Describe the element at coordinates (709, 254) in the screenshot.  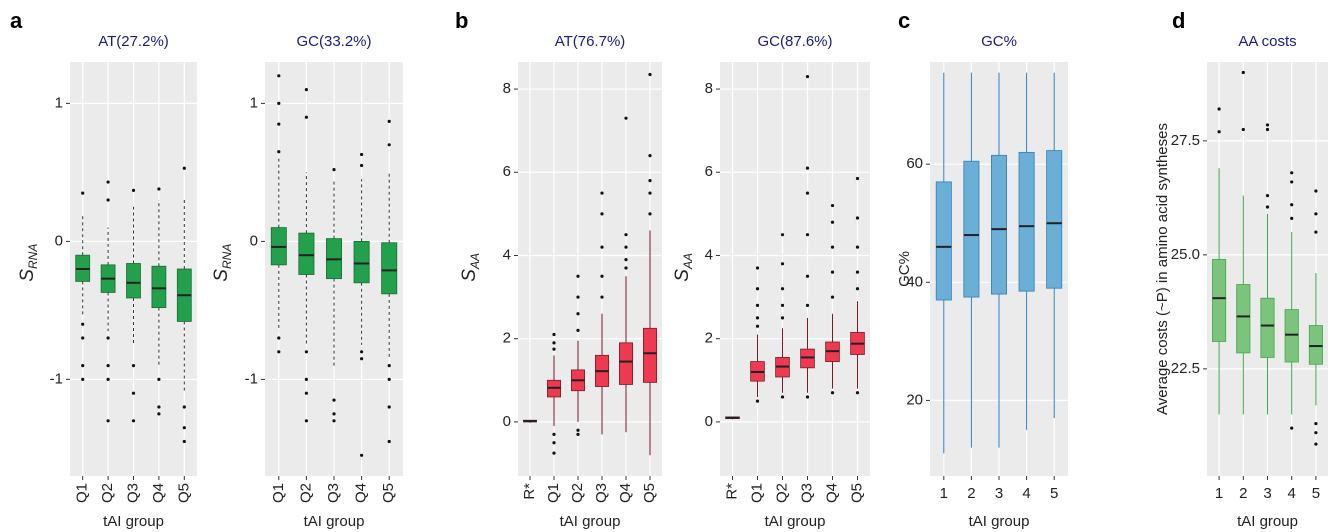
I see `y-tick-label: 4` at that location.